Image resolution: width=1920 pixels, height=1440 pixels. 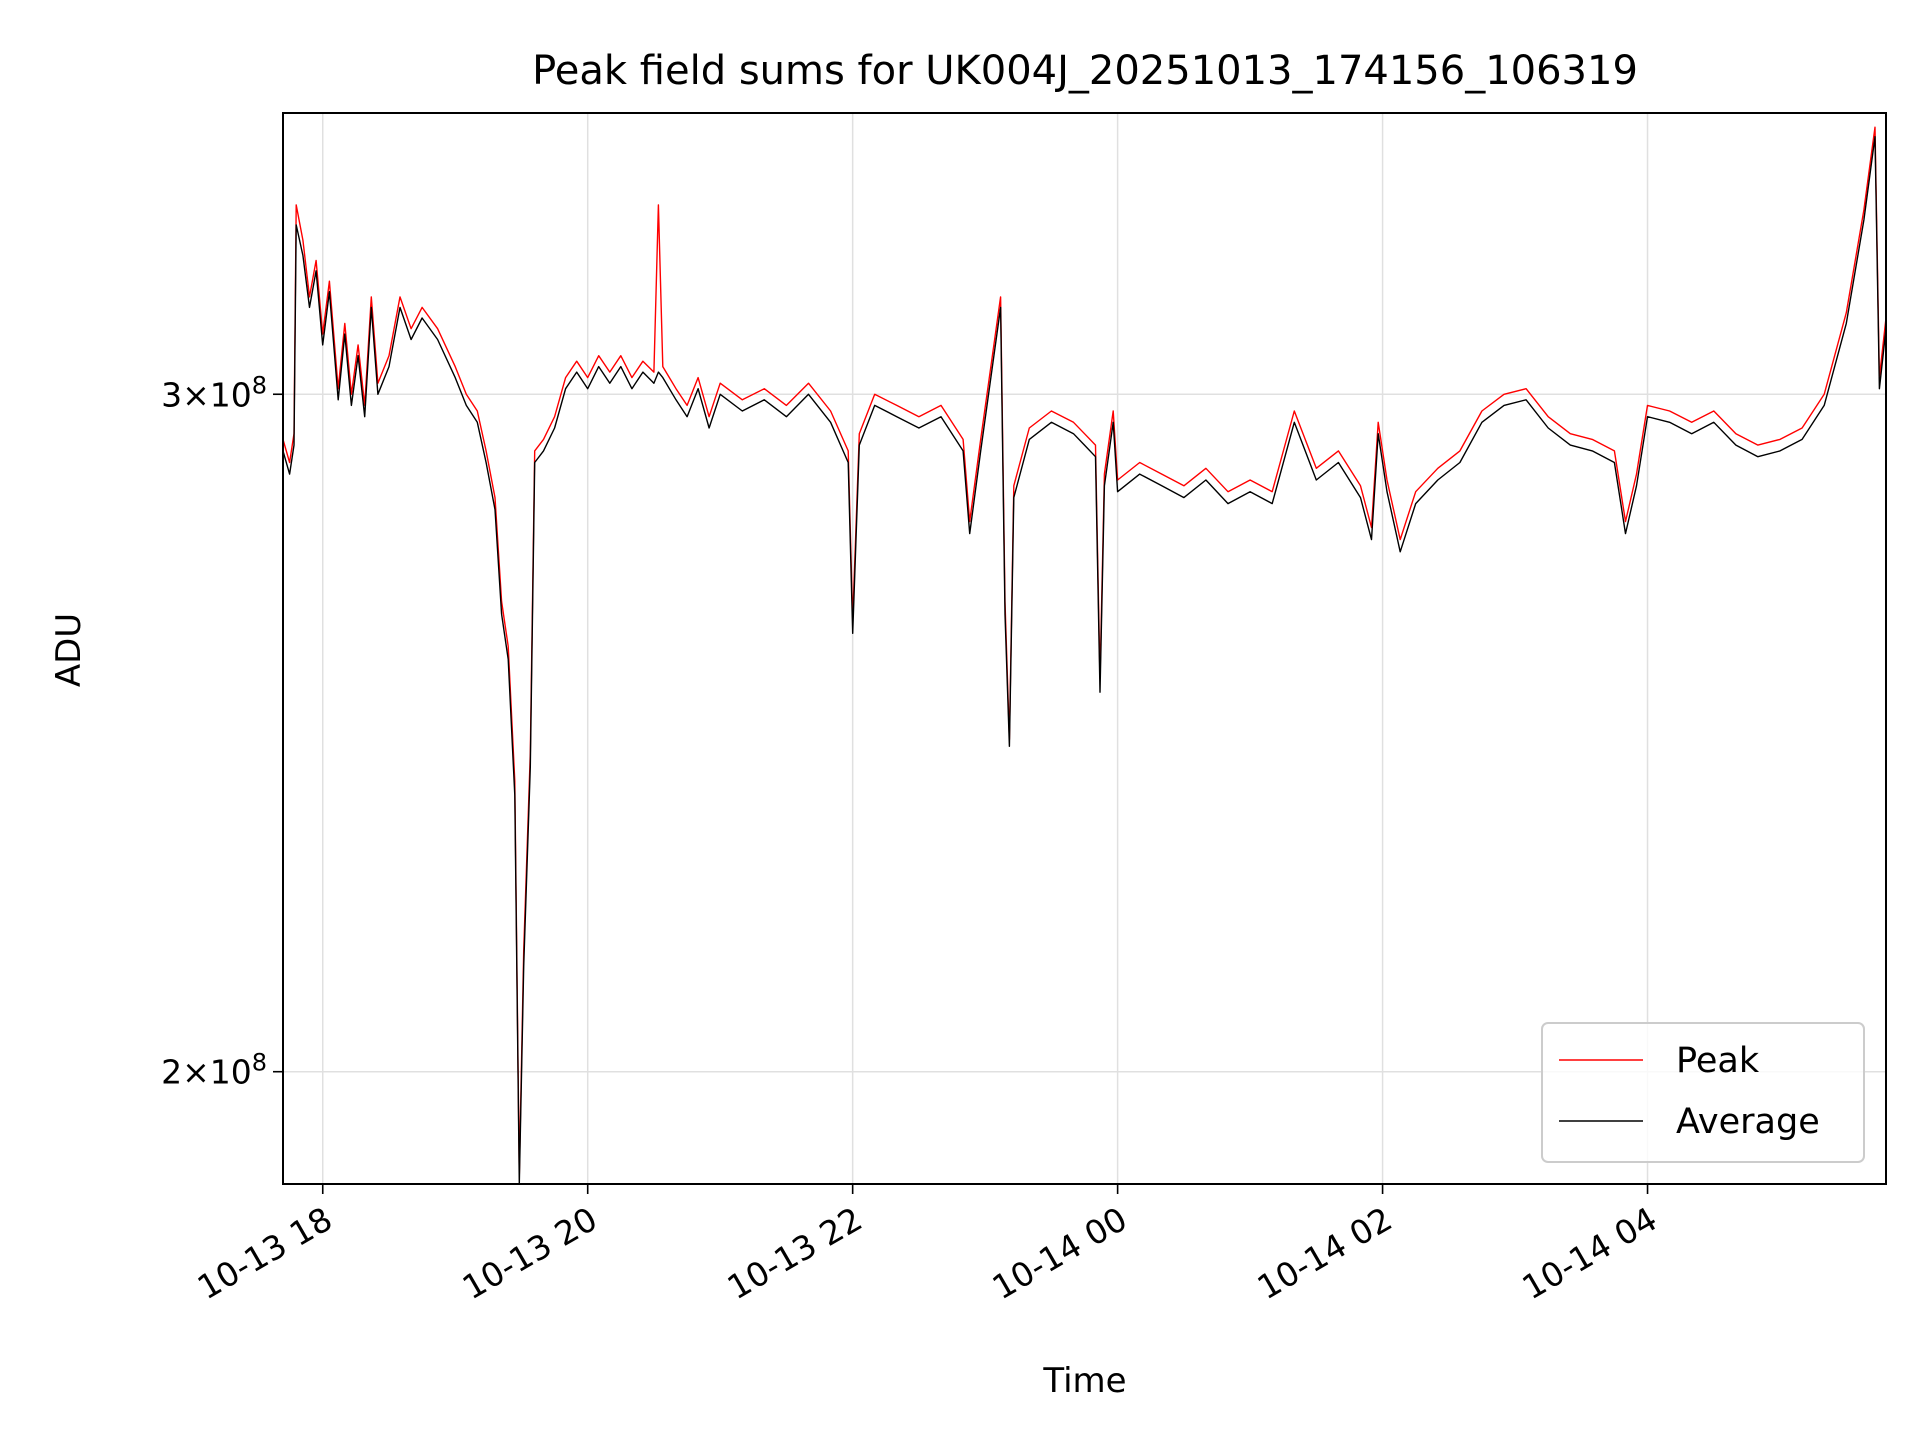 I want to click on legend-box, so click(x=1703, y=1092).